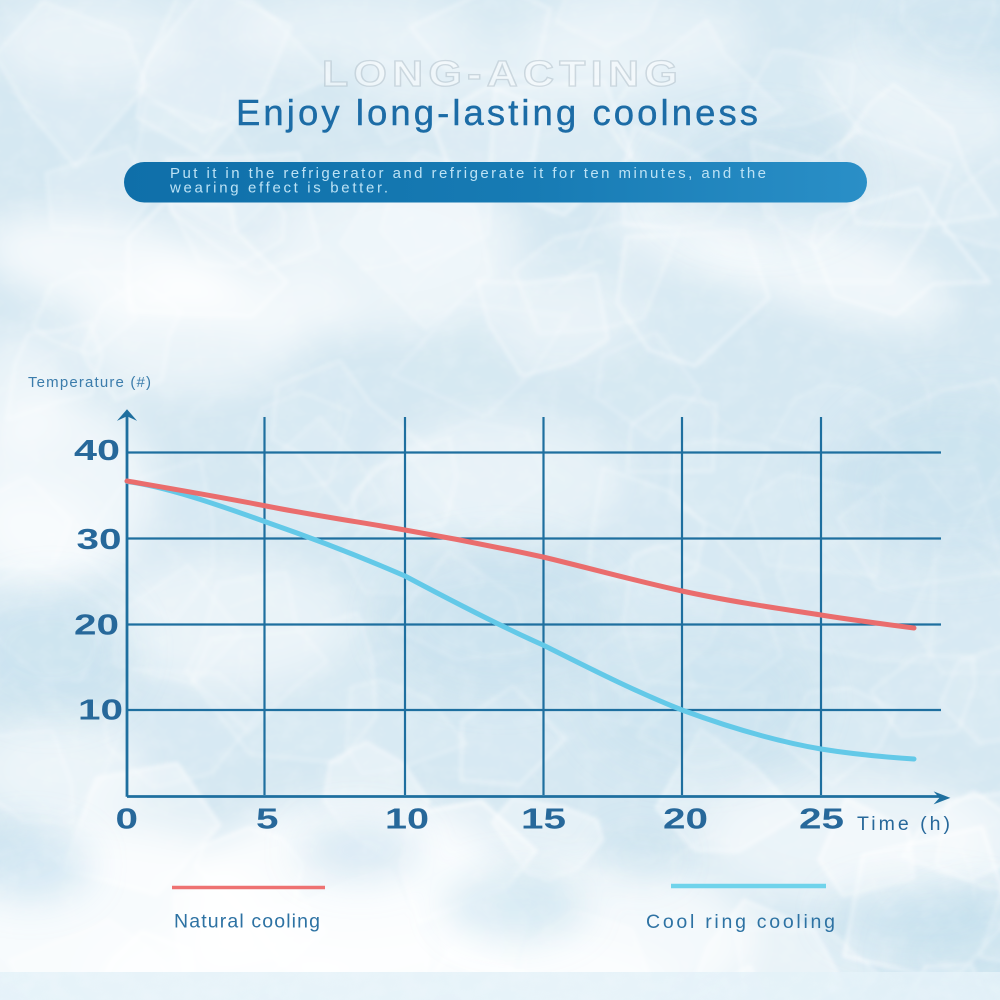  What do you see at coordinates (97, 451) in the screenshot?
I see `svg-text: 40` at bounding box center [97, 451].